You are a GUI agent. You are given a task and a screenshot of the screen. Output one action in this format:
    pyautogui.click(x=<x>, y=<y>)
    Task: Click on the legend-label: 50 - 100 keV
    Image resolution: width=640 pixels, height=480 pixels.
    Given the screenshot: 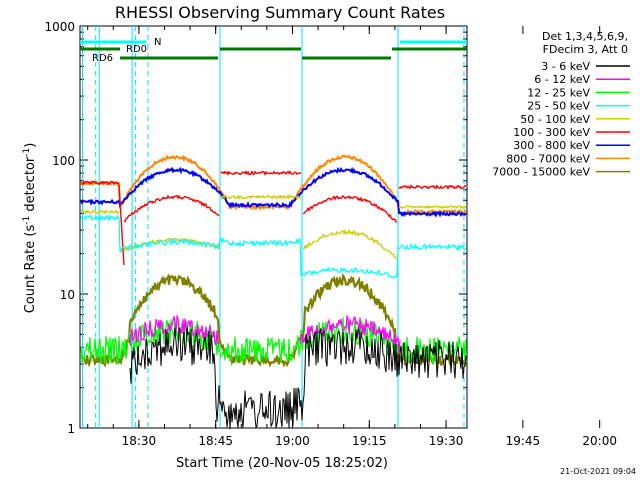 What is the action you would take?
    pyautogui.click(x=555, y=119)
    